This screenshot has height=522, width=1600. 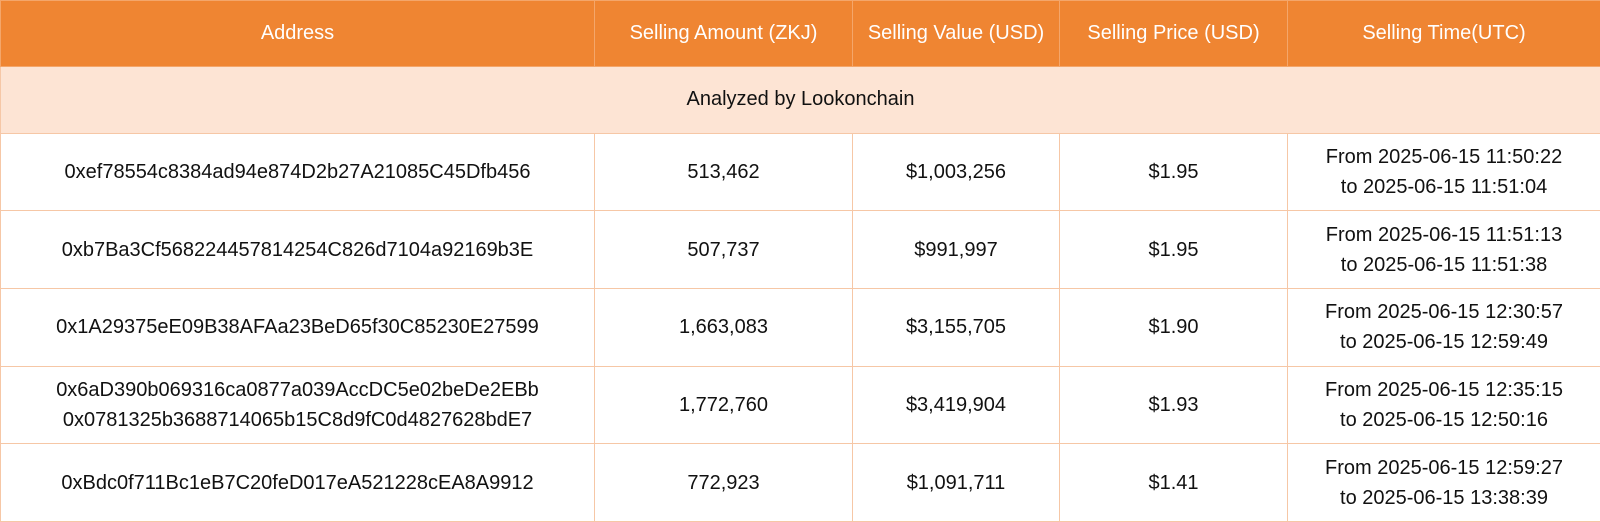 What do you see at coordinates (1173, 405) in the screenshot?
I see `cell-selling-price: $1.93` at bounding box center [1173, 405].